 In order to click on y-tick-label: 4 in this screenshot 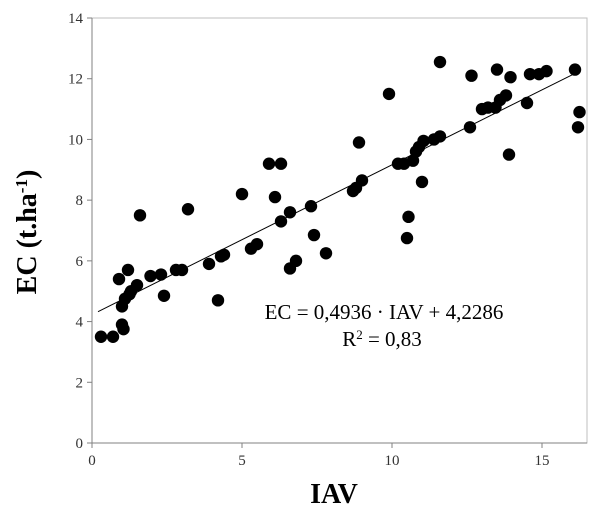, I will do `click(80, 323)`.